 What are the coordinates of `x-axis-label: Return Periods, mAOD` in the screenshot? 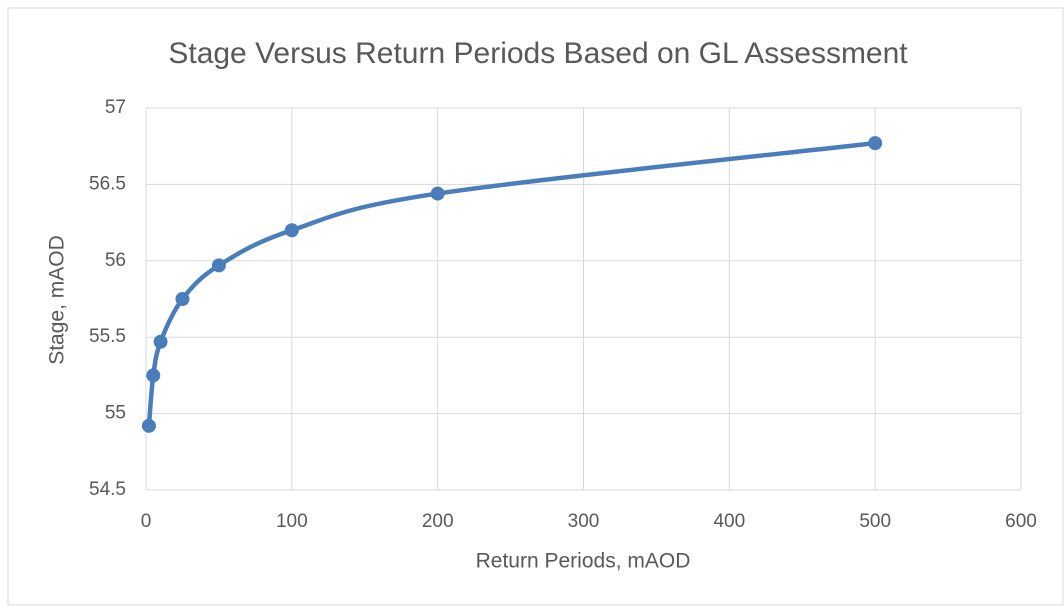 It's located at (583, 561).